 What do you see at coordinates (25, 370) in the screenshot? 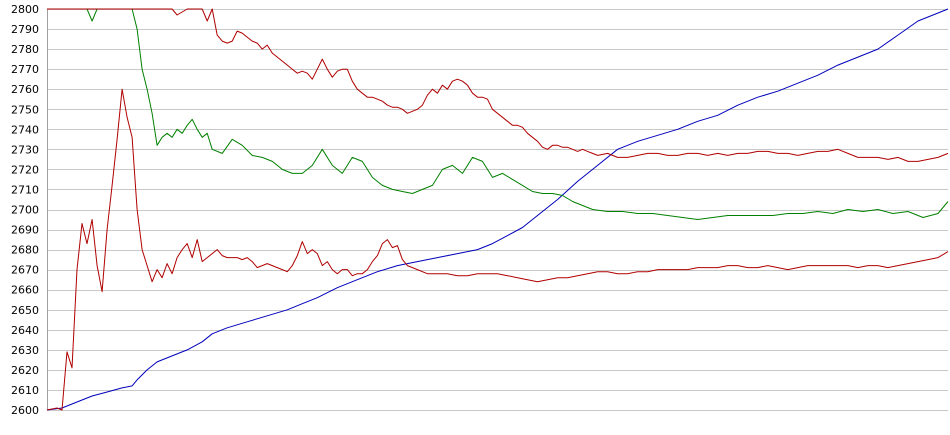
I see `y-tick-label-2620: 2620` at bounding box center [25, 370].